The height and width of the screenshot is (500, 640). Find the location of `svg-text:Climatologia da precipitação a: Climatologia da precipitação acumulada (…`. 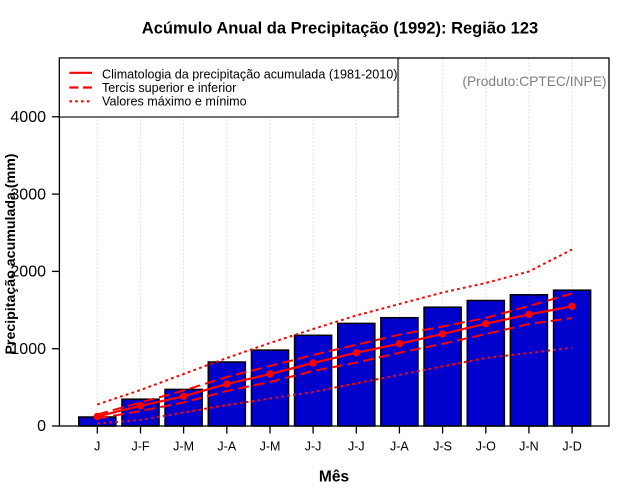

svg-text:Climatologia da precipitação a: Climatologia da precipitação acumulada (… is located at coordinates (249, 74).